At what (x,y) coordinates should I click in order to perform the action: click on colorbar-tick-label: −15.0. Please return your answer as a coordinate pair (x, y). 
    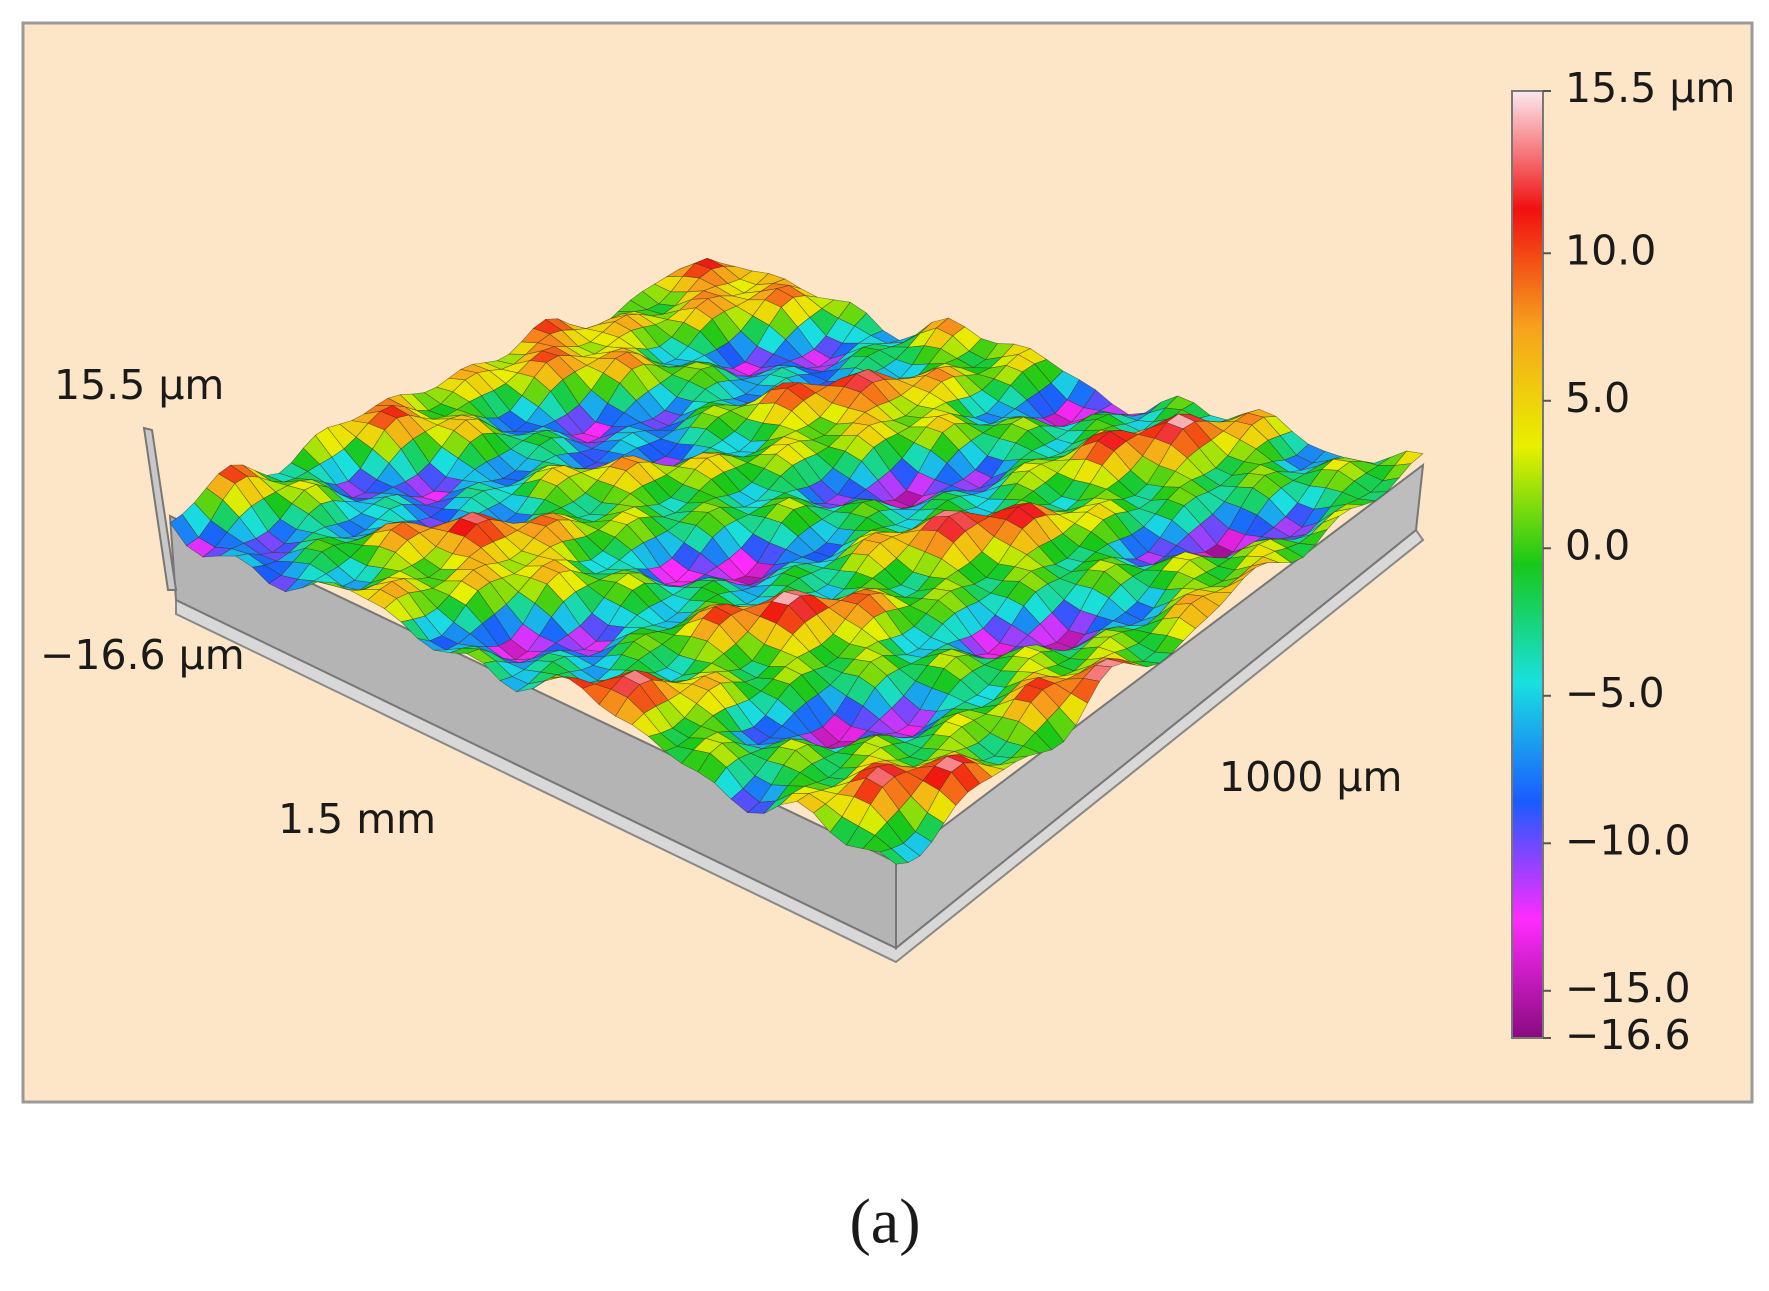
    Looking at the image, I should click on (1628, 988).